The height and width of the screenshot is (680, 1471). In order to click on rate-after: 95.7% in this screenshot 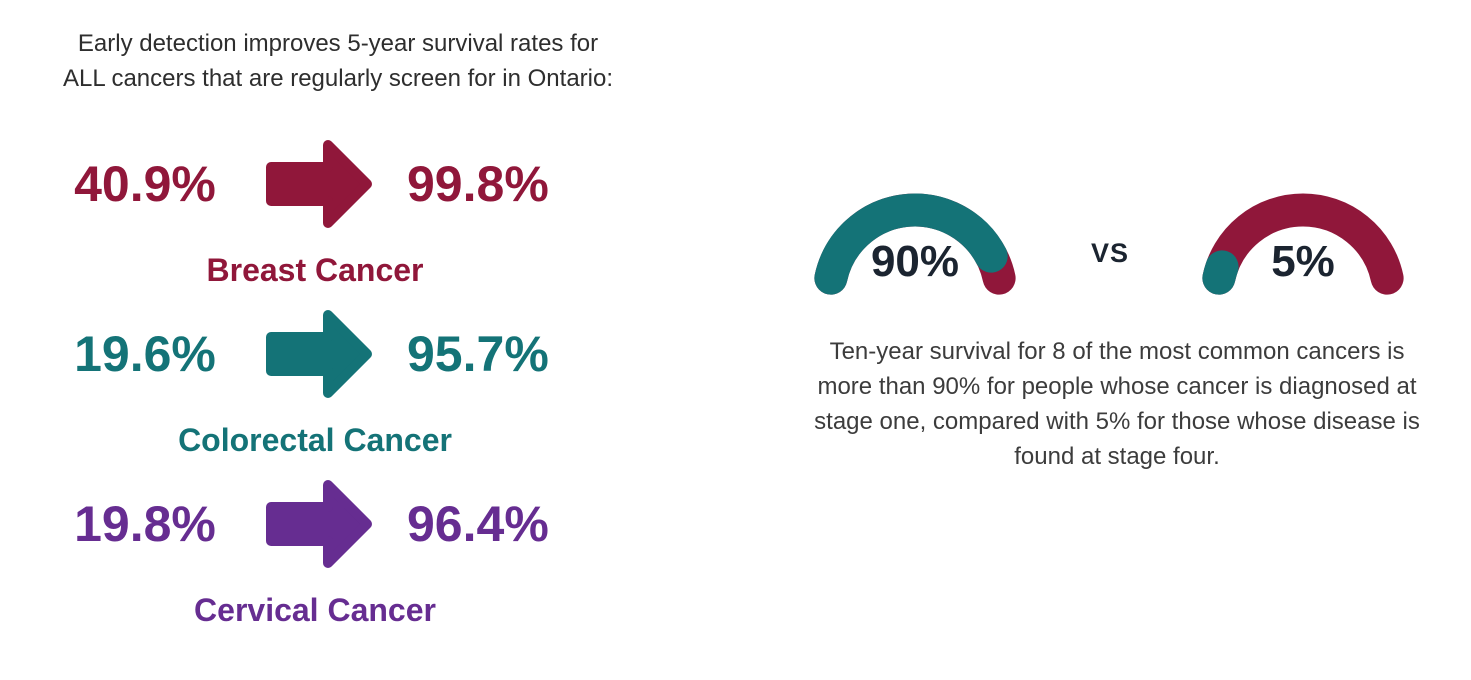, I will do `click(478, 354)`.